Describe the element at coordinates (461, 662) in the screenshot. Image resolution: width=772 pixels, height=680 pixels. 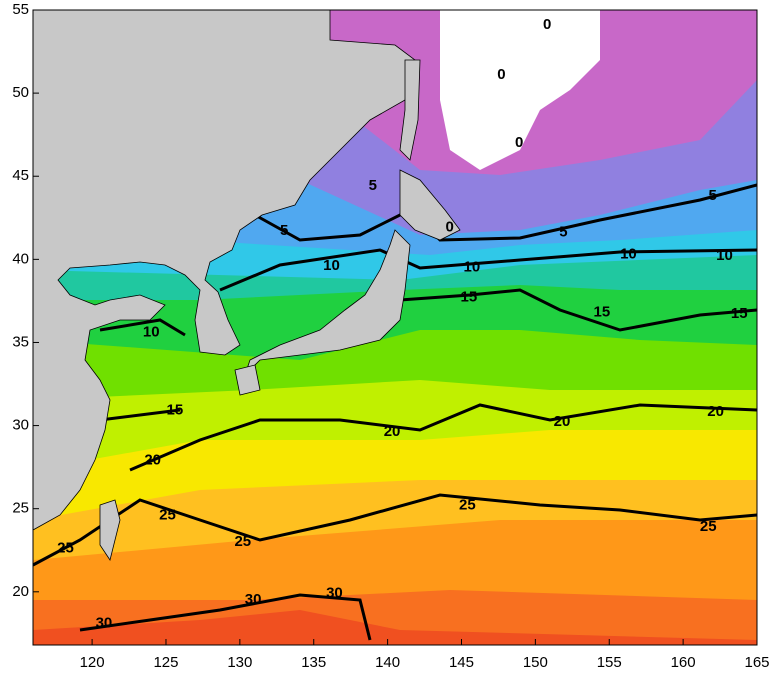
I see `x-tick-label: 145` at that location.